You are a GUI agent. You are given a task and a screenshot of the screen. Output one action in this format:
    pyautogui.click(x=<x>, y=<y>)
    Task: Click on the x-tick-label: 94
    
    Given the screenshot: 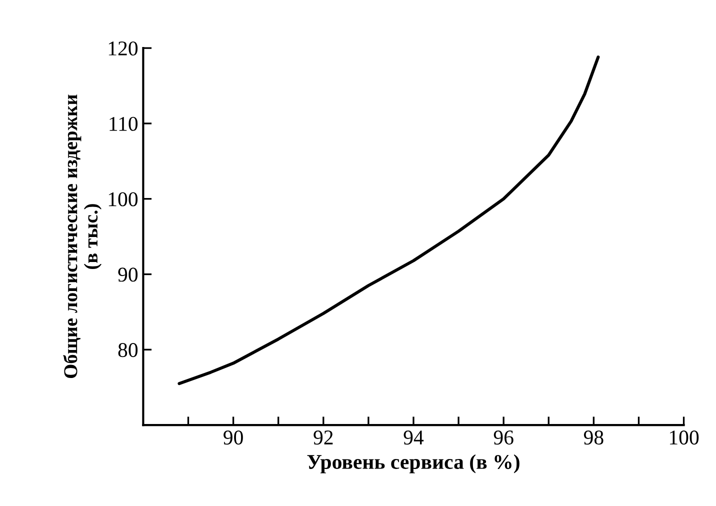 What is the action you would take?
    pyautogui.click(x=414, y=437)
    